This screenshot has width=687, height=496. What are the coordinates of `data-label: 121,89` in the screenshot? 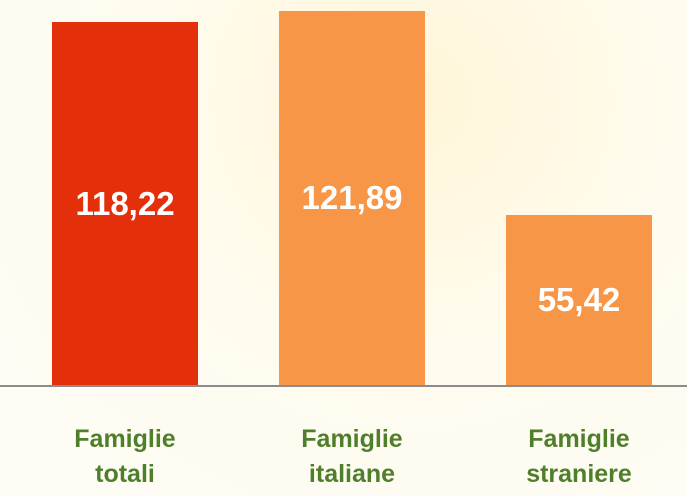 It's located at (352, 197).